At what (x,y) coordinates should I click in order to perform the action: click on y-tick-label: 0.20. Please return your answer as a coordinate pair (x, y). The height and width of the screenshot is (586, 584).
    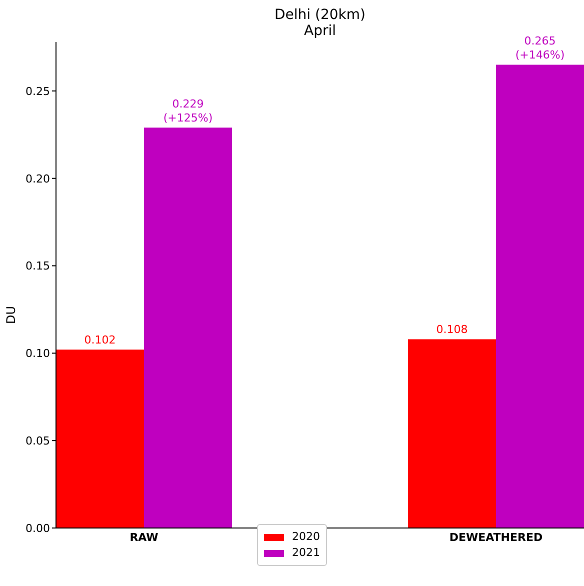
    Looking at the image, I should click on (38, 179).